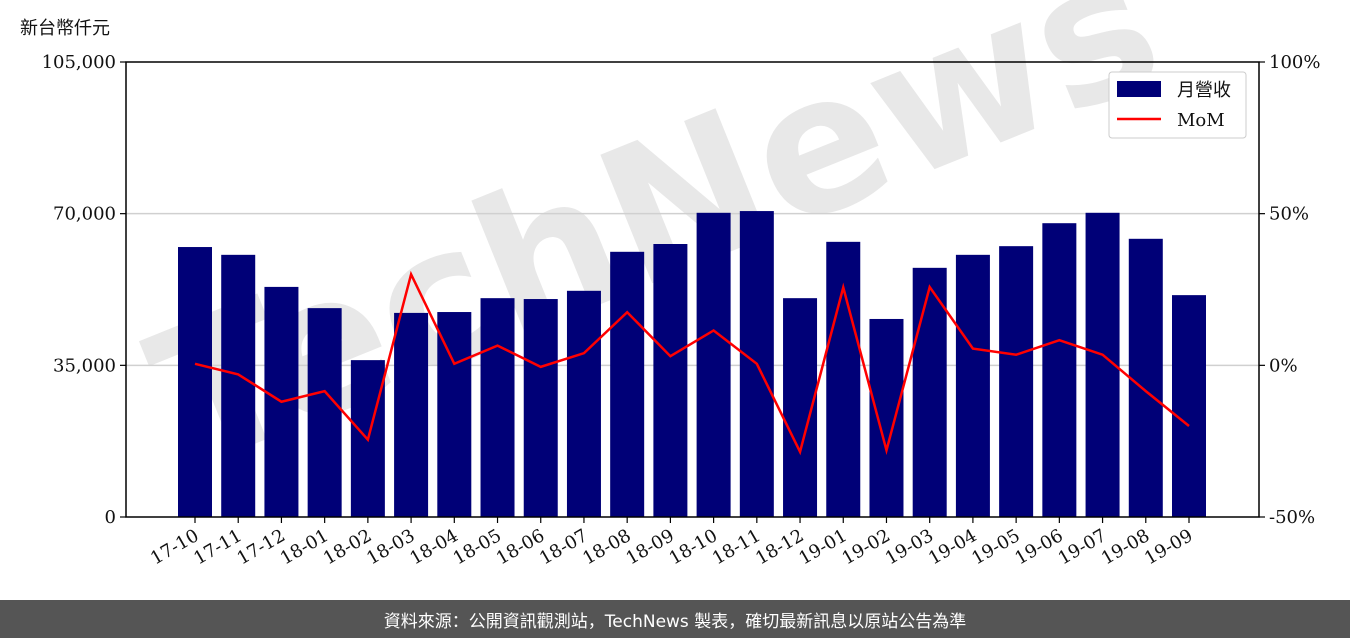  Describe the element at coordinates (65, 28) in the screenshot. I see `unit-label: 新台幣仟元` at that location.